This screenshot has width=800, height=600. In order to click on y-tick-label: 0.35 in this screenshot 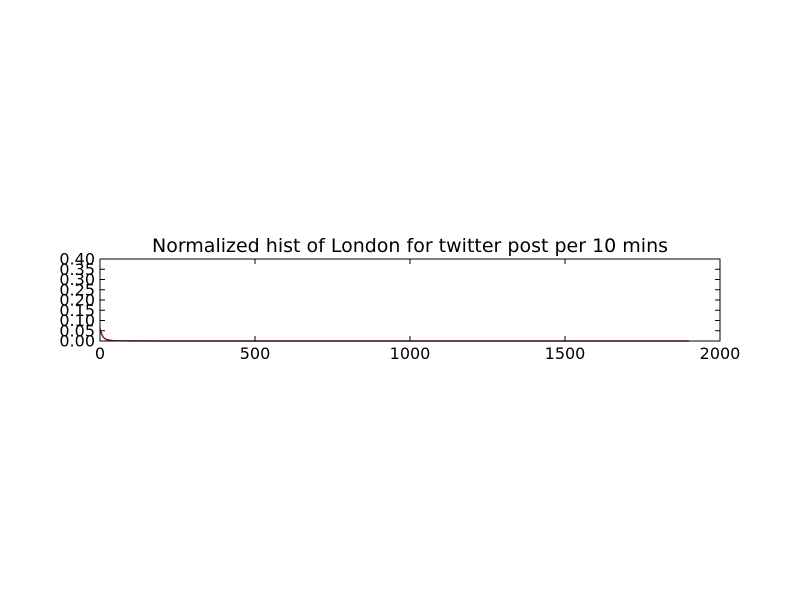, I will do `click(77, 269)`.